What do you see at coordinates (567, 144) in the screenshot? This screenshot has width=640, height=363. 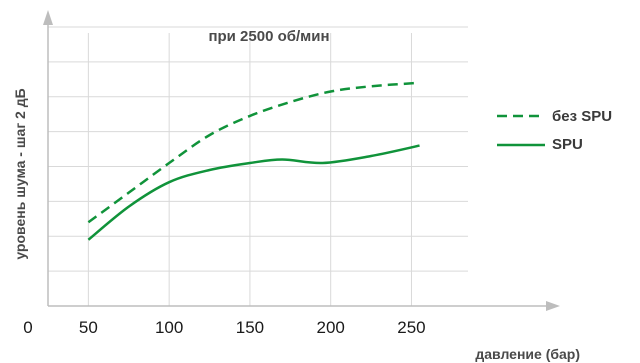 I see `legend-label-spu: SPU` at bounding box center [567, 144].